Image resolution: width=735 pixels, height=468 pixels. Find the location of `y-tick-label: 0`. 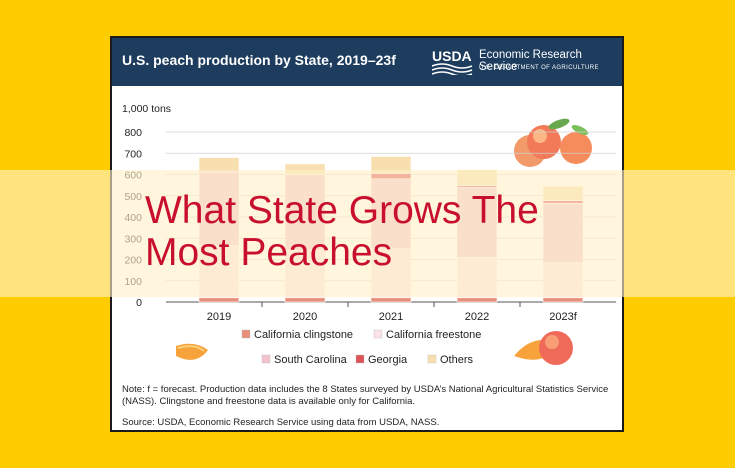

y-tick-label: 0 is located at coordinates (139, 303).